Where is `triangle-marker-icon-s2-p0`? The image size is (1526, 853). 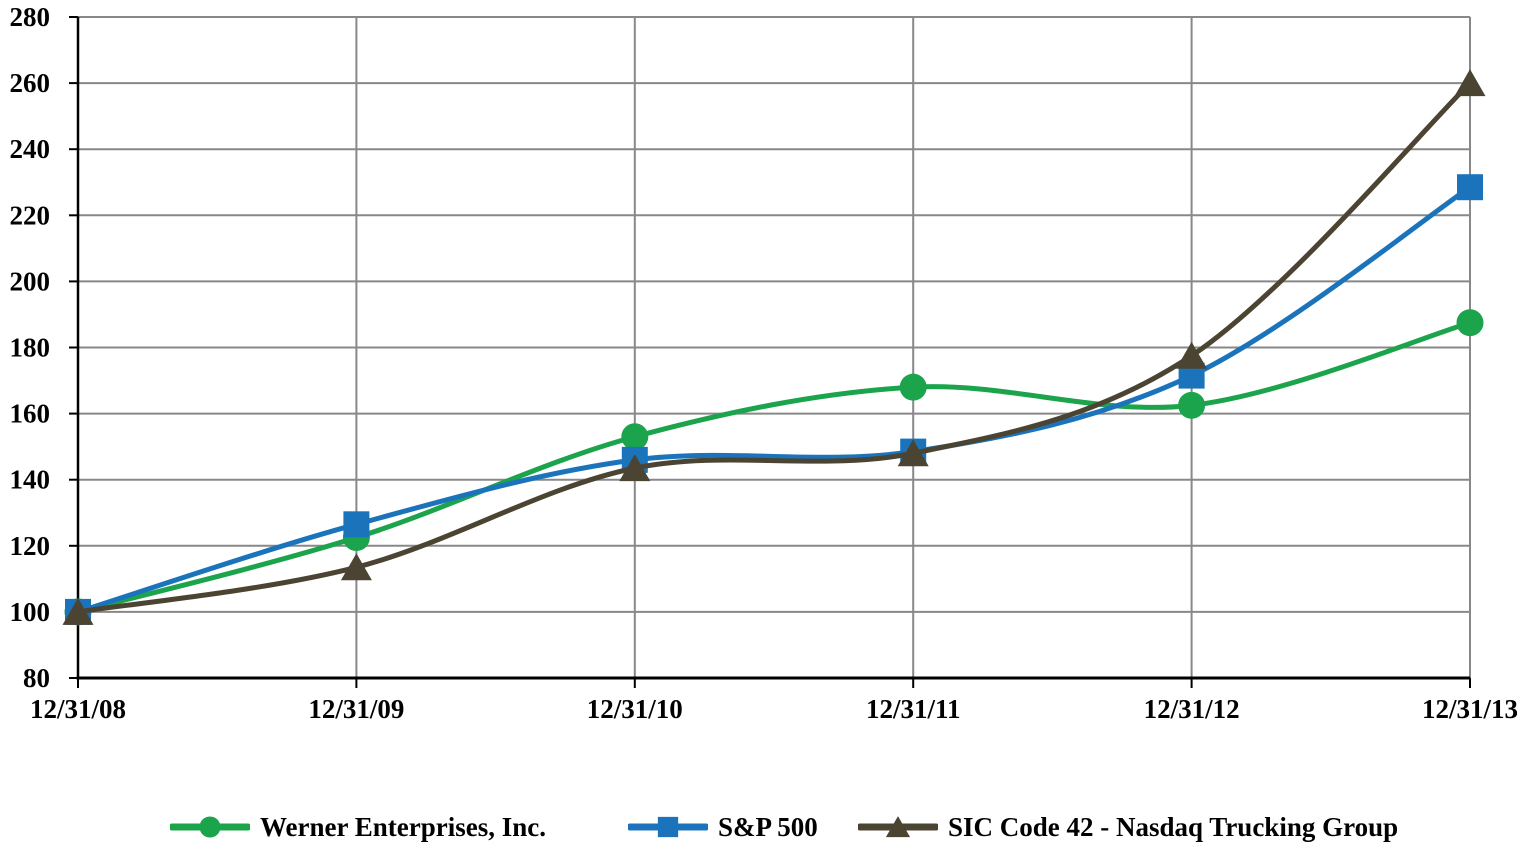
triangle-marker-icon-s2-p0 is located at coordinates (78, 611).